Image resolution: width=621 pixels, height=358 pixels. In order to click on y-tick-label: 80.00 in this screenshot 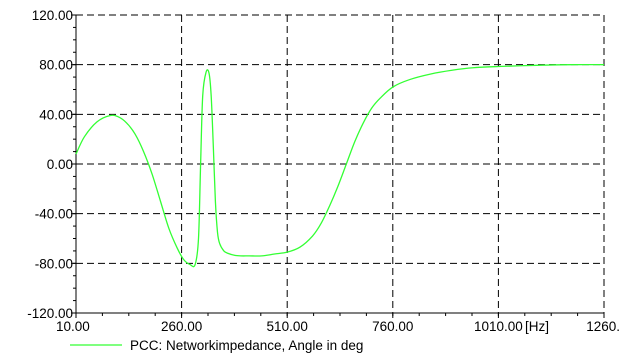, I will do `click(56, 65)`.